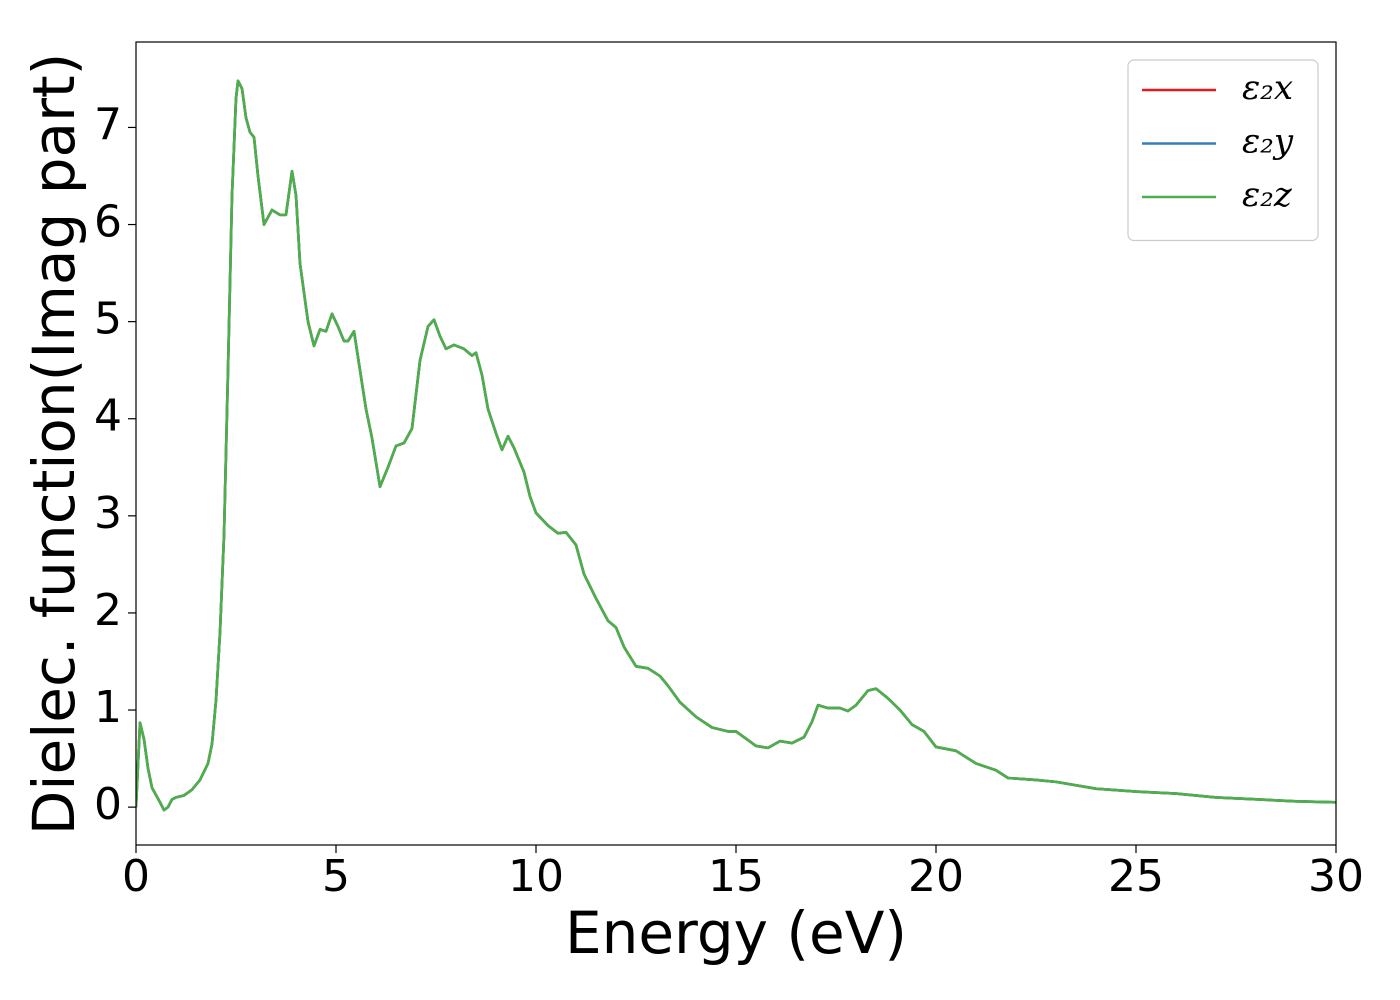 The height and width of the screenshot is (1000, 1400). I want to click on x-tick-label: 15, so click(736, 876).